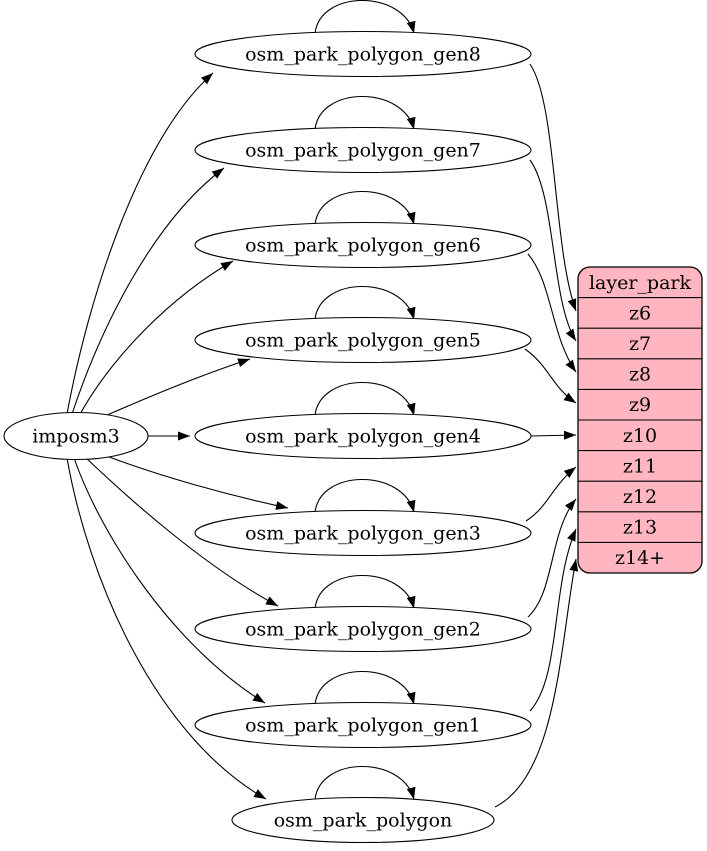 This screenshot has width=707, height=851. What do you see at coordinates (550, 376) in the screenshot?
I see `edge-osm_park_polygon_gen5-to-z9` at bounding box center [550, 376].